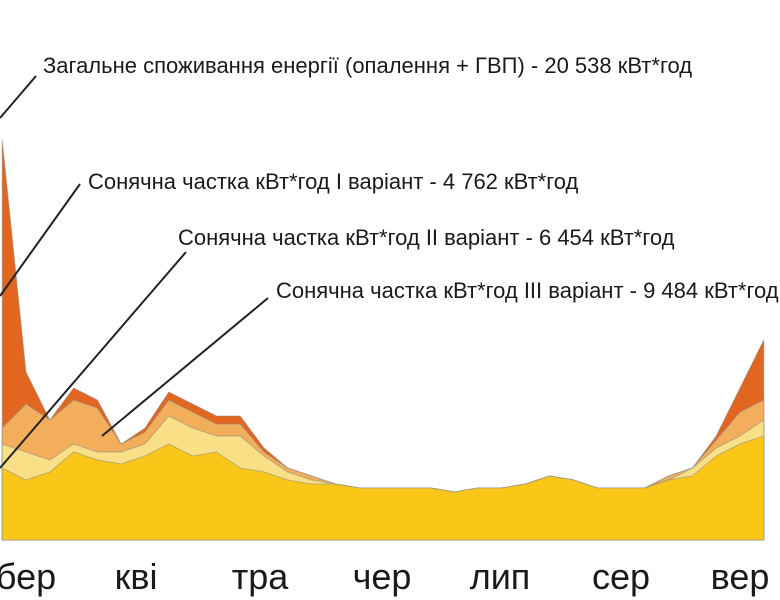  What do you see at coordinates (740, 576) in the screenshot?
I see `x-tick-label: вер` at bounding box center [740, 576].